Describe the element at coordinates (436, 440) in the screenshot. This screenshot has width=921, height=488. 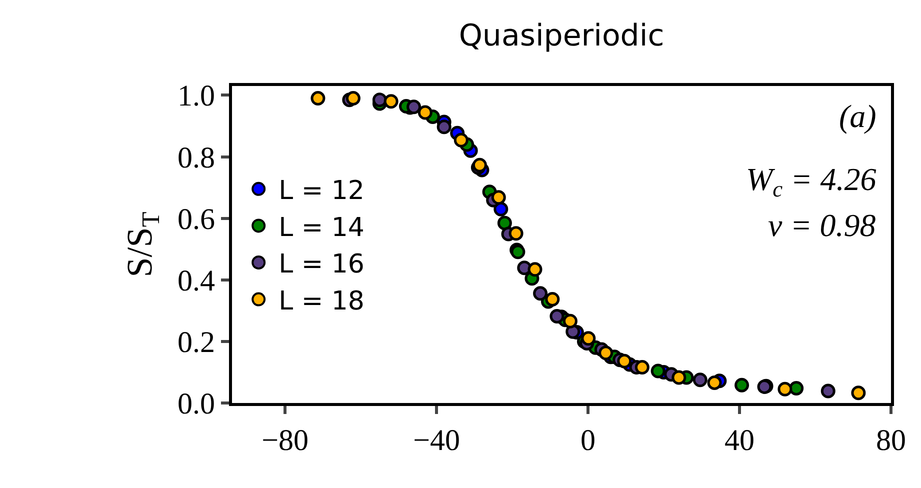
I see `x-tick-label: −40` at that location.